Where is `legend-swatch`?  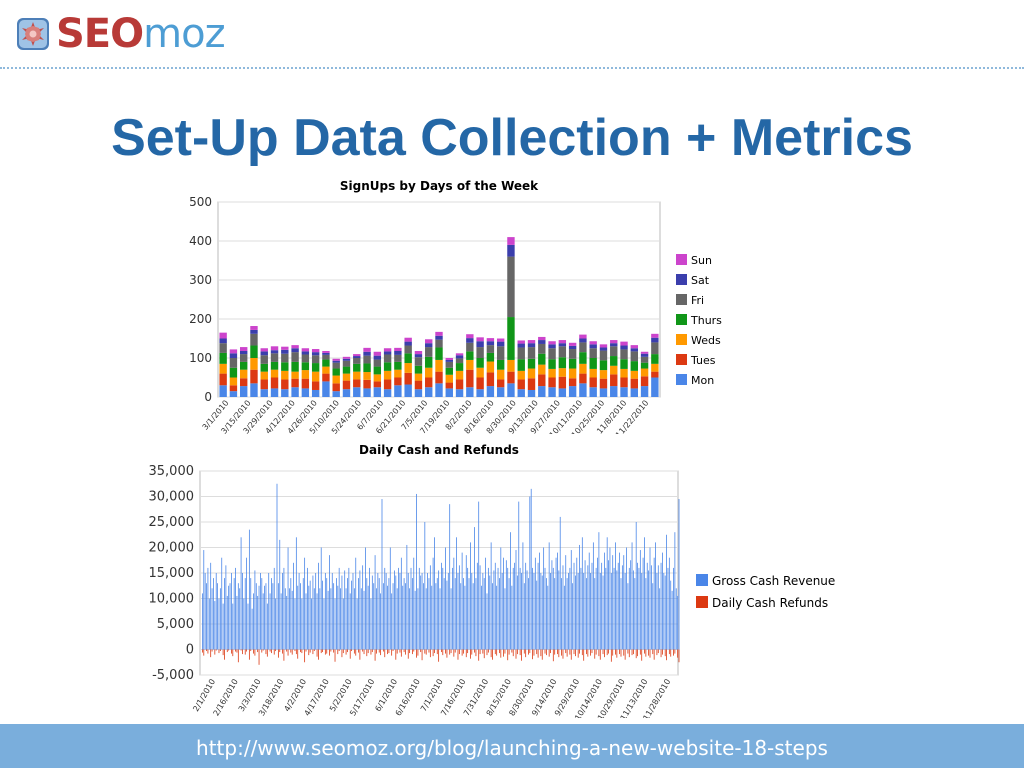 legend-swatch is located at coordinates (681, 359).